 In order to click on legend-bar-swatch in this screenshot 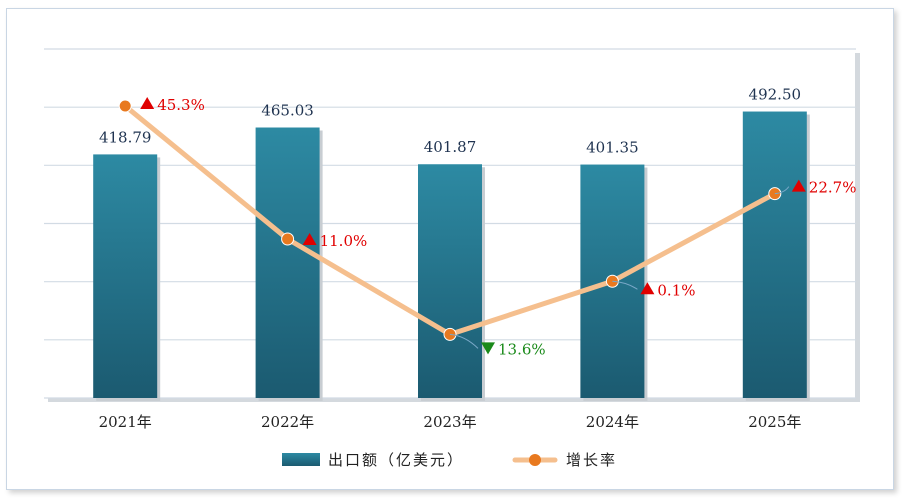, I will do `click(301, 459)`.